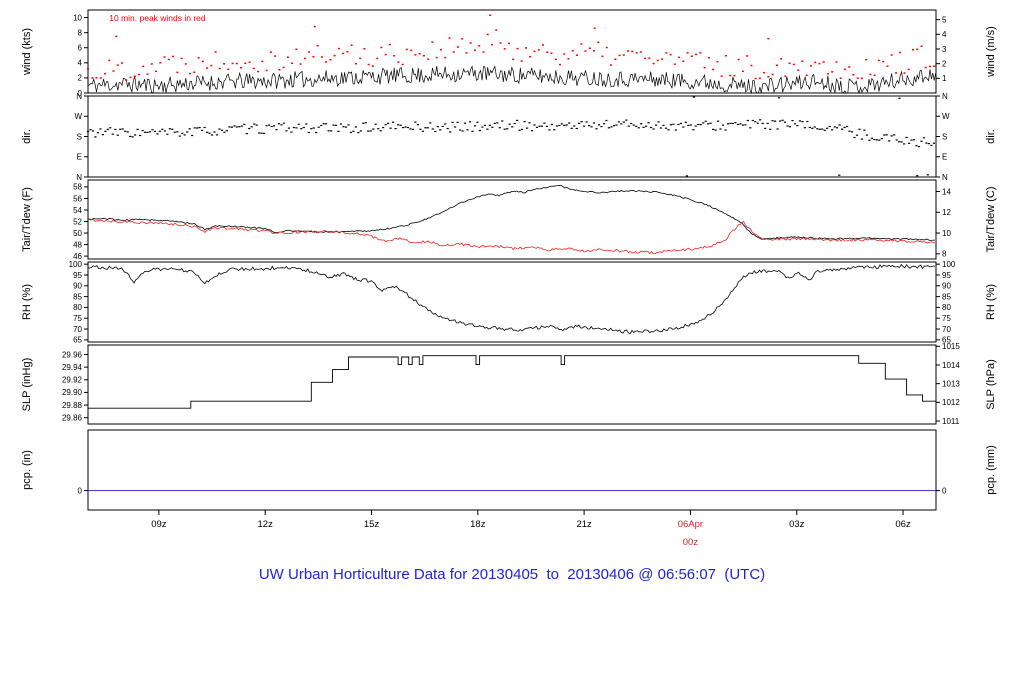 This screenshot has width=1024, height=700. What do you see at coordinates (77, 233) in the screenshot?
I see `ytick-label-left: 50` at bounding box center [77, 233].